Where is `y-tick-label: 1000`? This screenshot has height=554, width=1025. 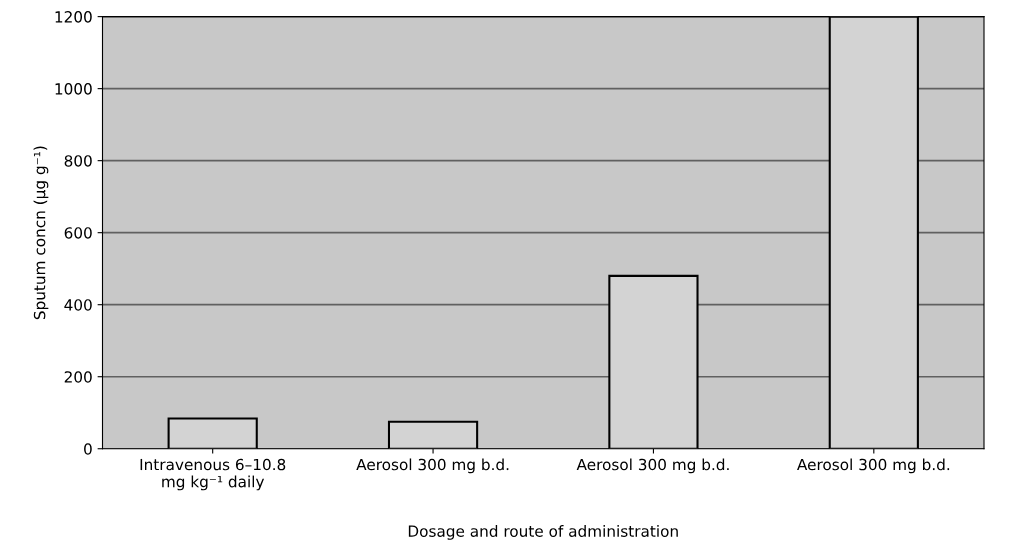 y-tick-label: 1000 is located at coordinates (73, 89).